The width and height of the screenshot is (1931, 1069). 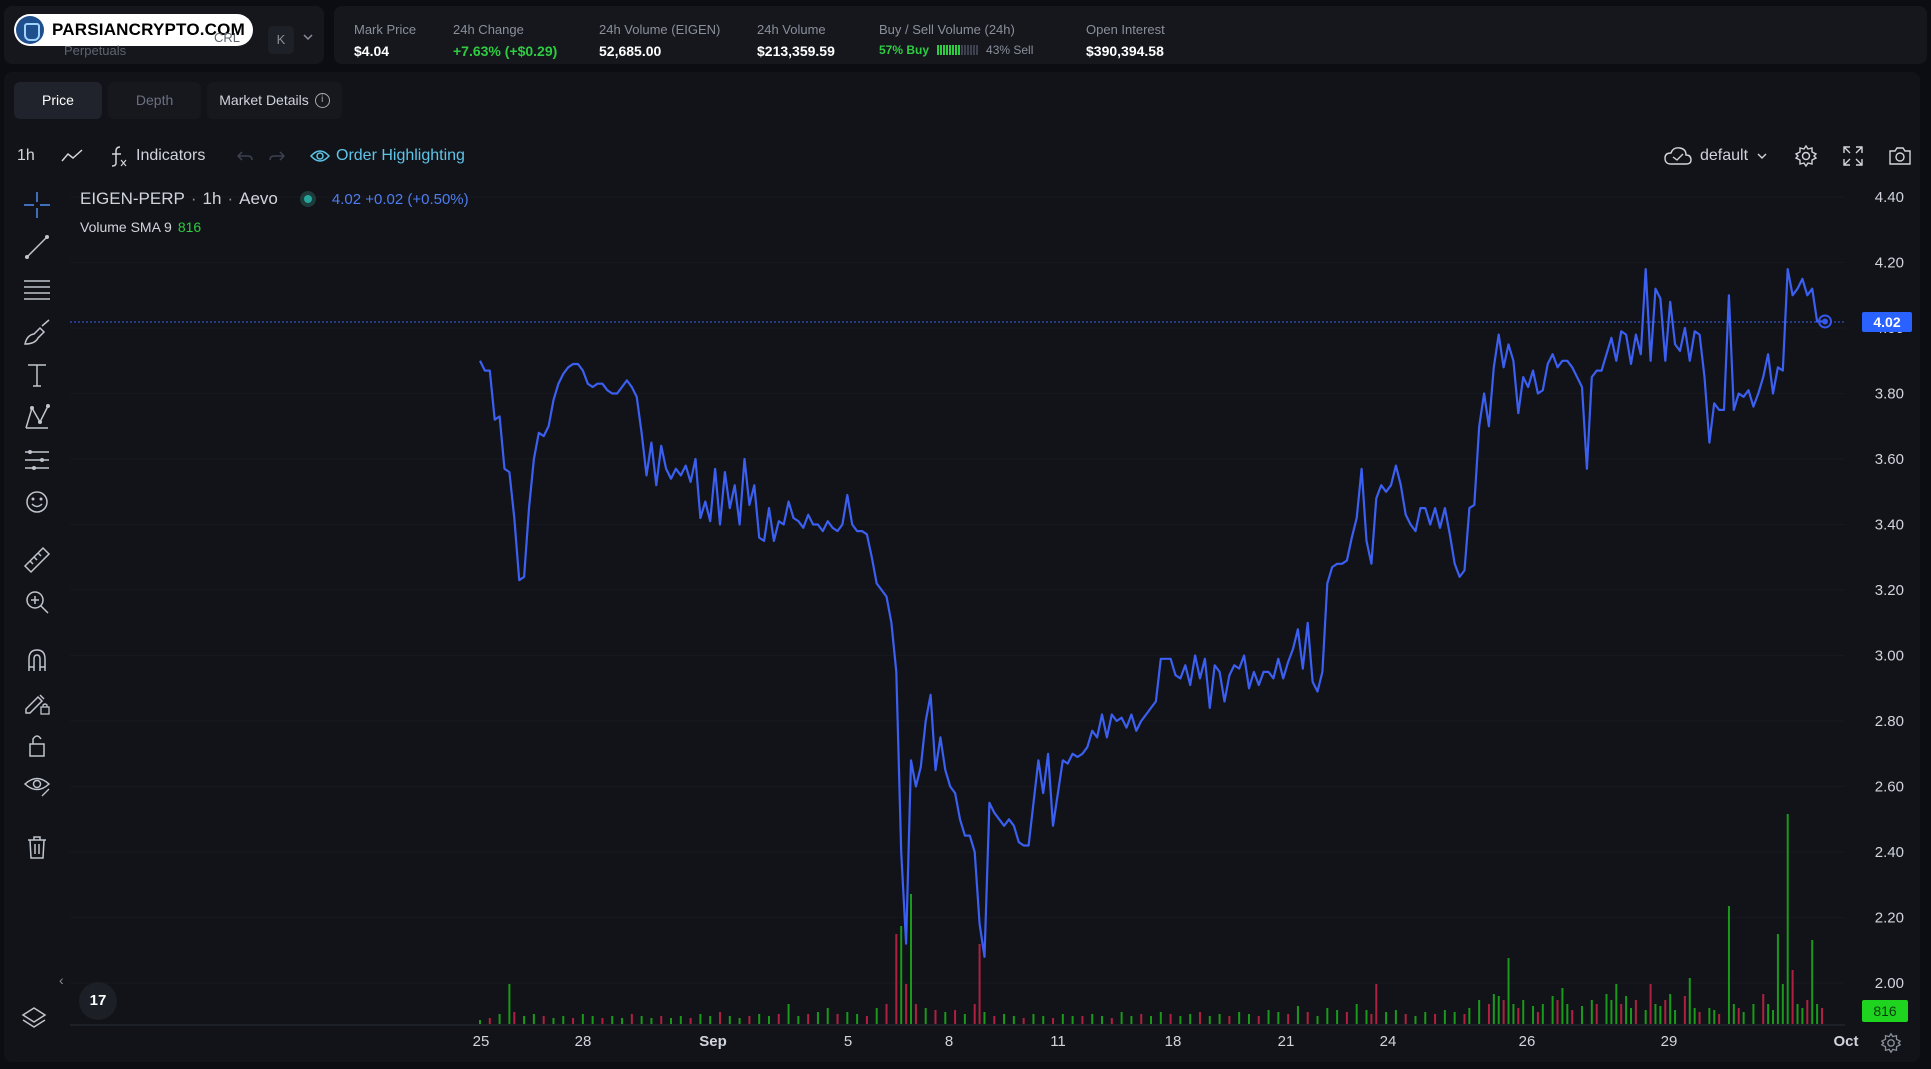 I want to click on stat-label: 24h Volume (EIGEN), so click(x=660, y=29).